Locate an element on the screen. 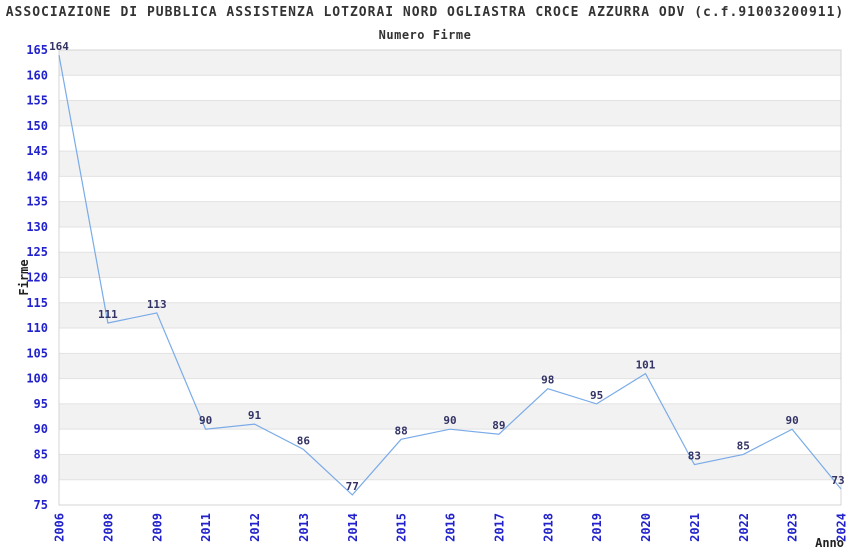 The width and height of the screenshot is (850, 550). x-axis-title: Anno is located at coordinates (829, 543).